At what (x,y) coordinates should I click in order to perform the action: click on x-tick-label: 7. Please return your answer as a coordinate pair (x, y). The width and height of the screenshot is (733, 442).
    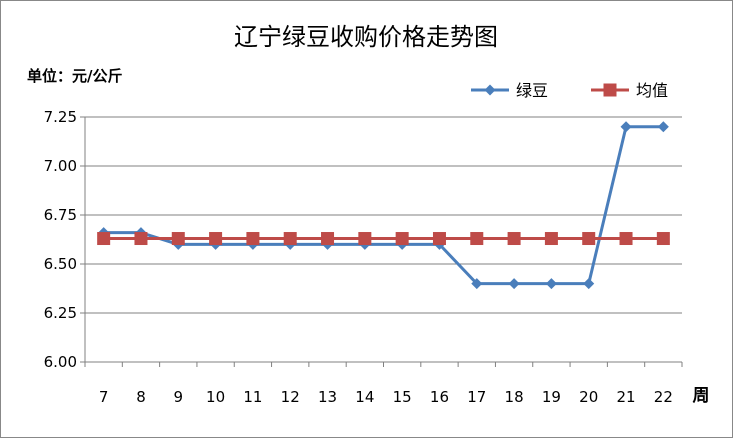
    Looking at the image, I should click on (104, 397).